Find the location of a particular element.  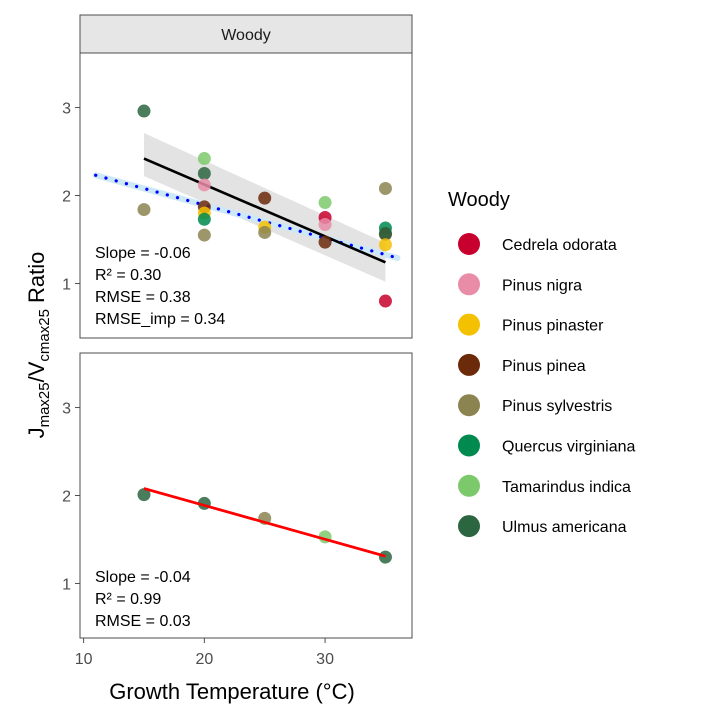

y-title-j: J is located at coordinates (36, 432).